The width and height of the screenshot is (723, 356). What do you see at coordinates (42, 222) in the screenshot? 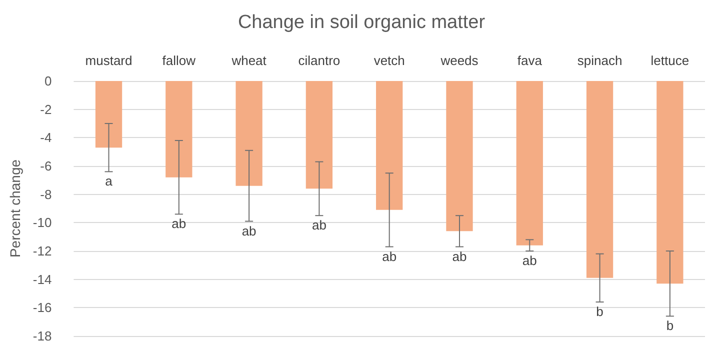
I see `y-tick-label: -10` at bounding box center [42, 222].